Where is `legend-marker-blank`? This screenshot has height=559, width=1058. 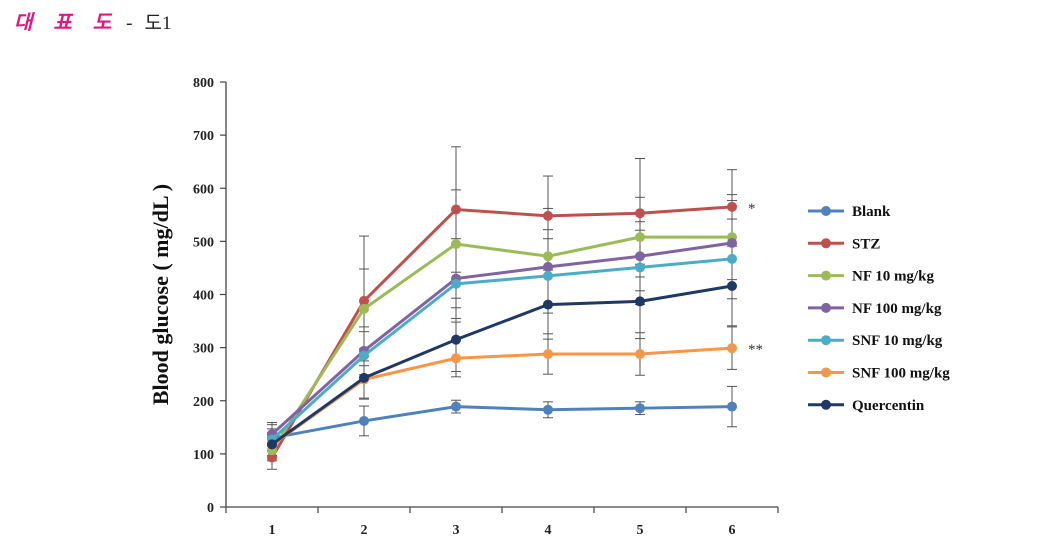
legend-marker-blank is located at coordinates (826, 211).